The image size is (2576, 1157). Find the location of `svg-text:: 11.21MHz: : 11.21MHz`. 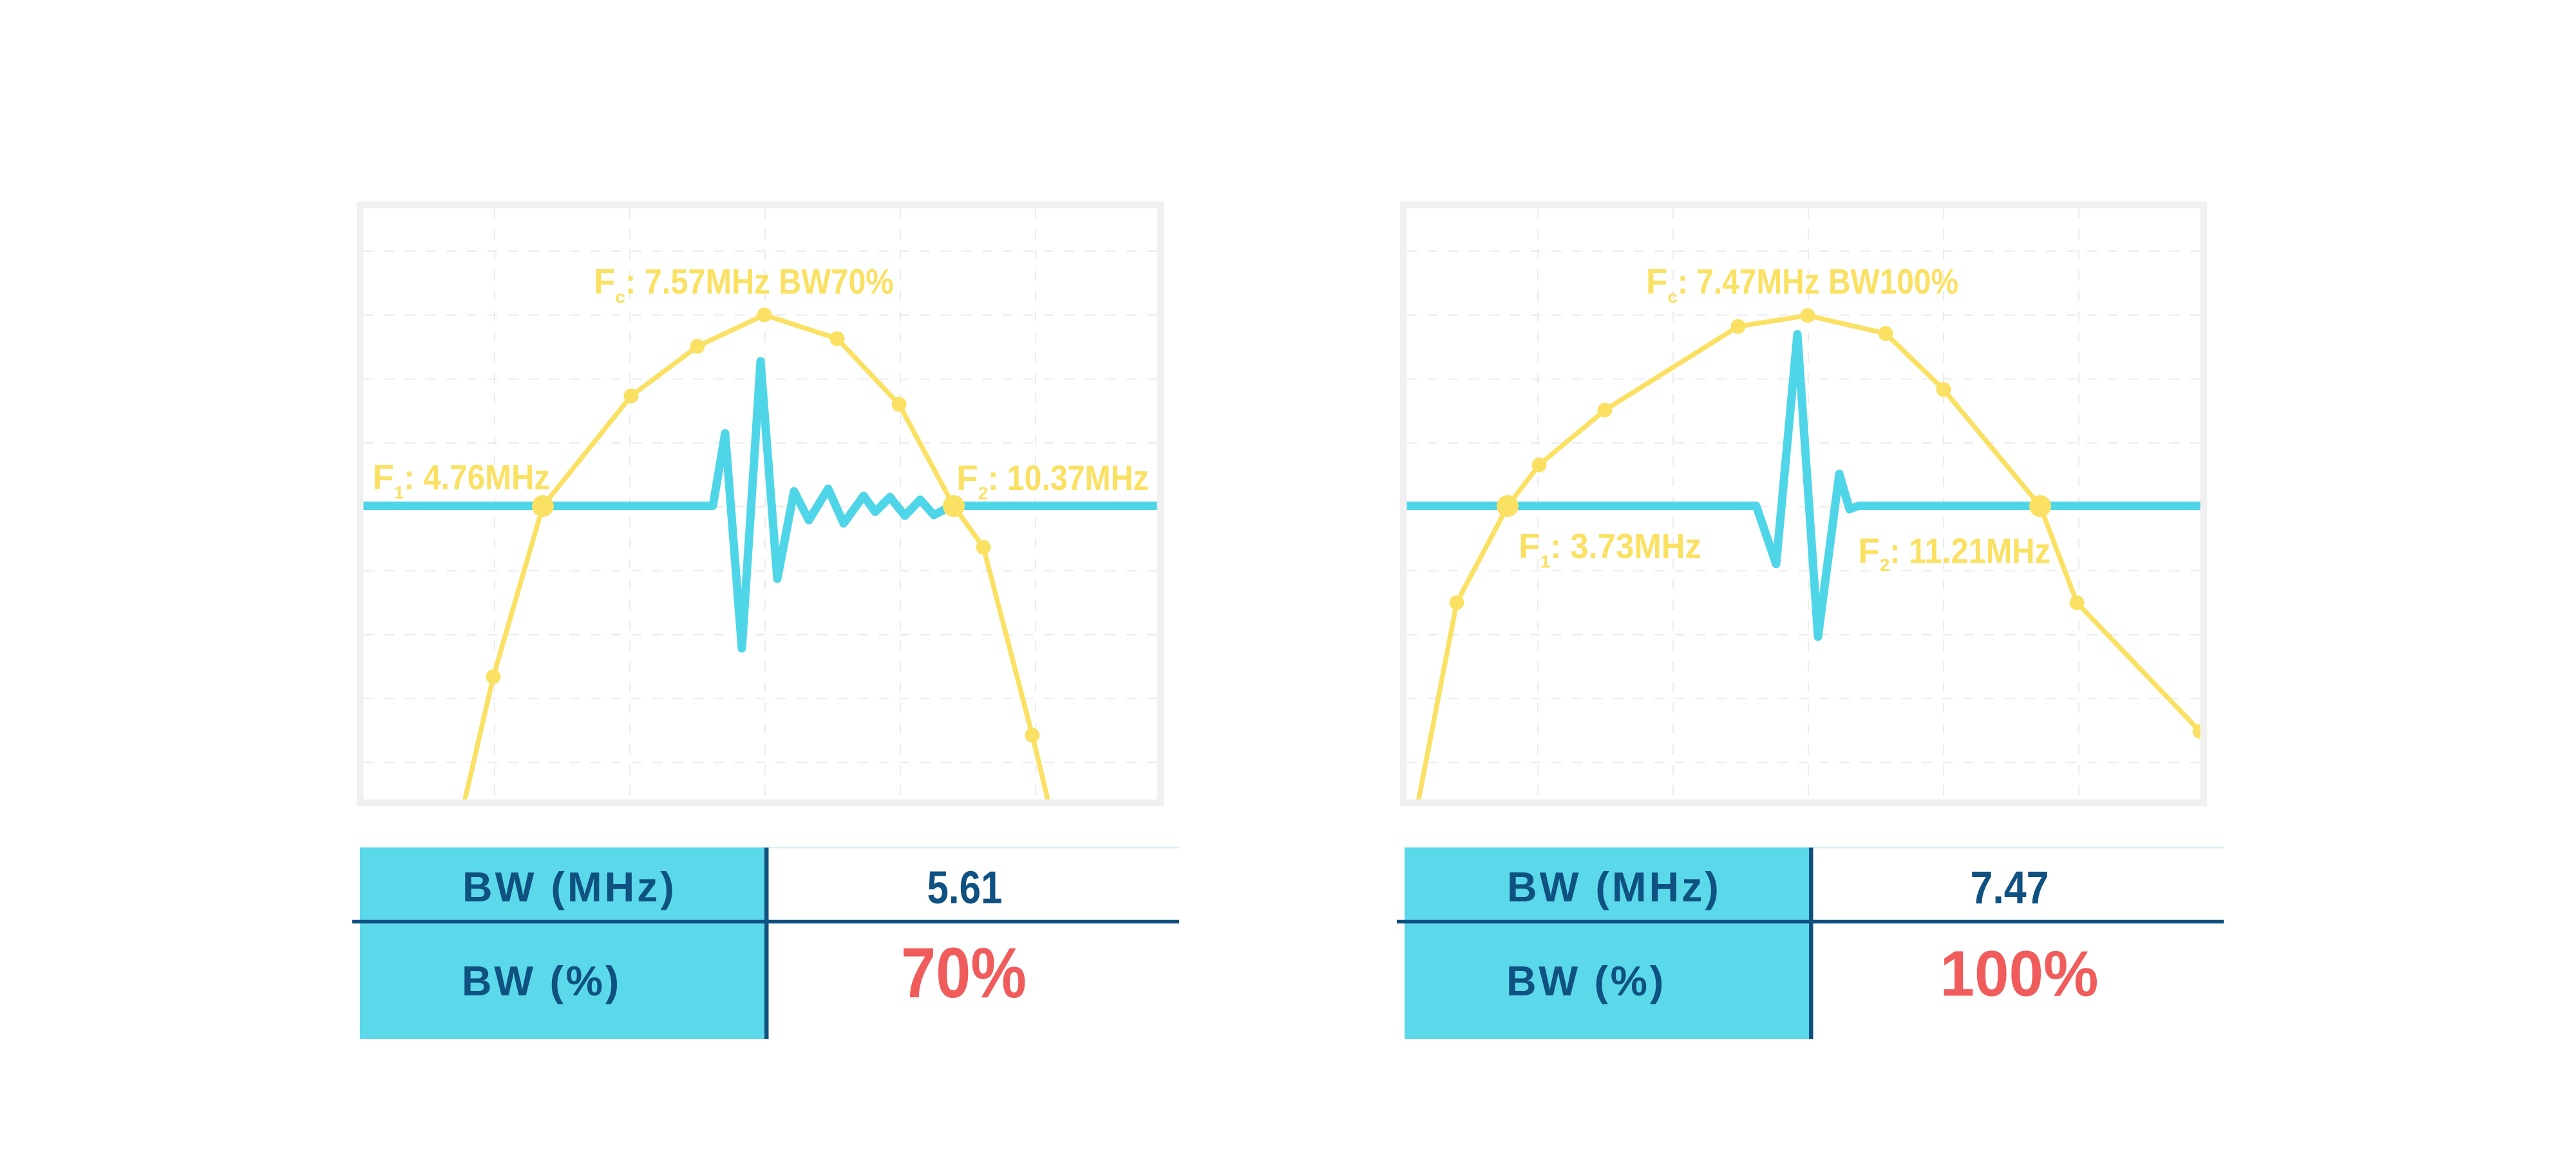

svg-text:: 11.21MHz: : 11.21MHz is located at coordinates (1969, 551).